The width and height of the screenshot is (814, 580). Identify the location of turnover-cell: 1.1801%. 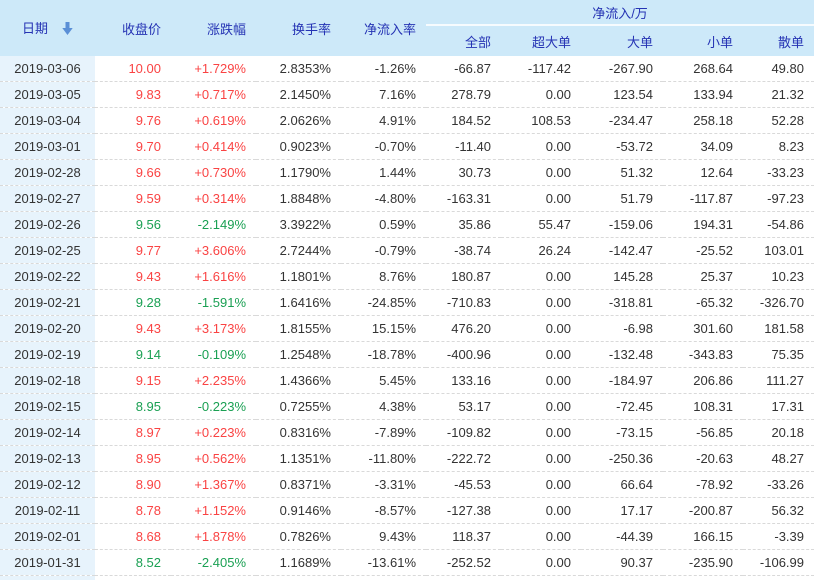
(298, 277).